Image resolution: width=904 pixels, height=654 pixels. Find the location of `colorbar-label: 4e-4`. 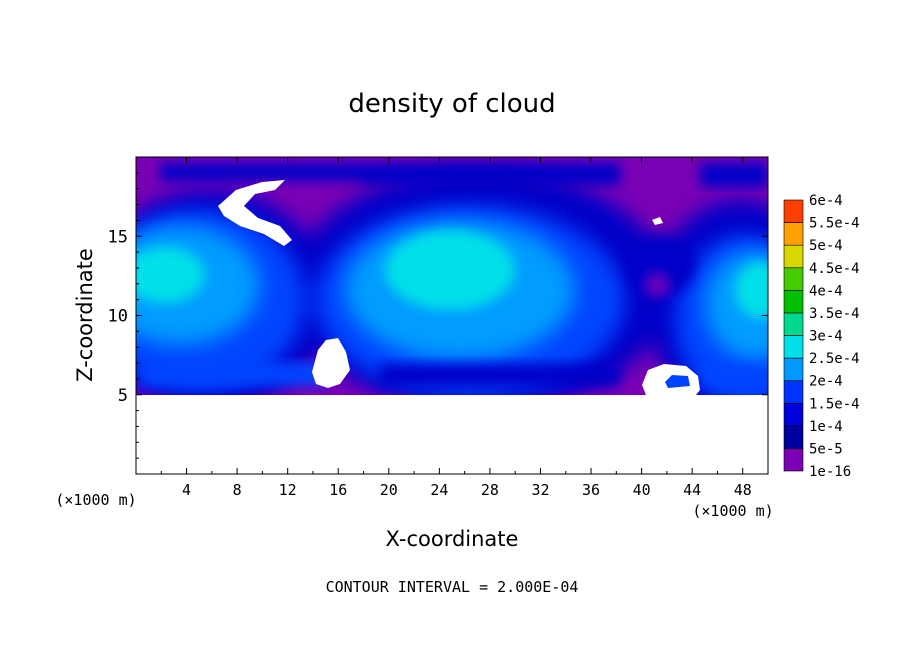

colorbar-label: 4e-4 is located at coordinates (826, 291).